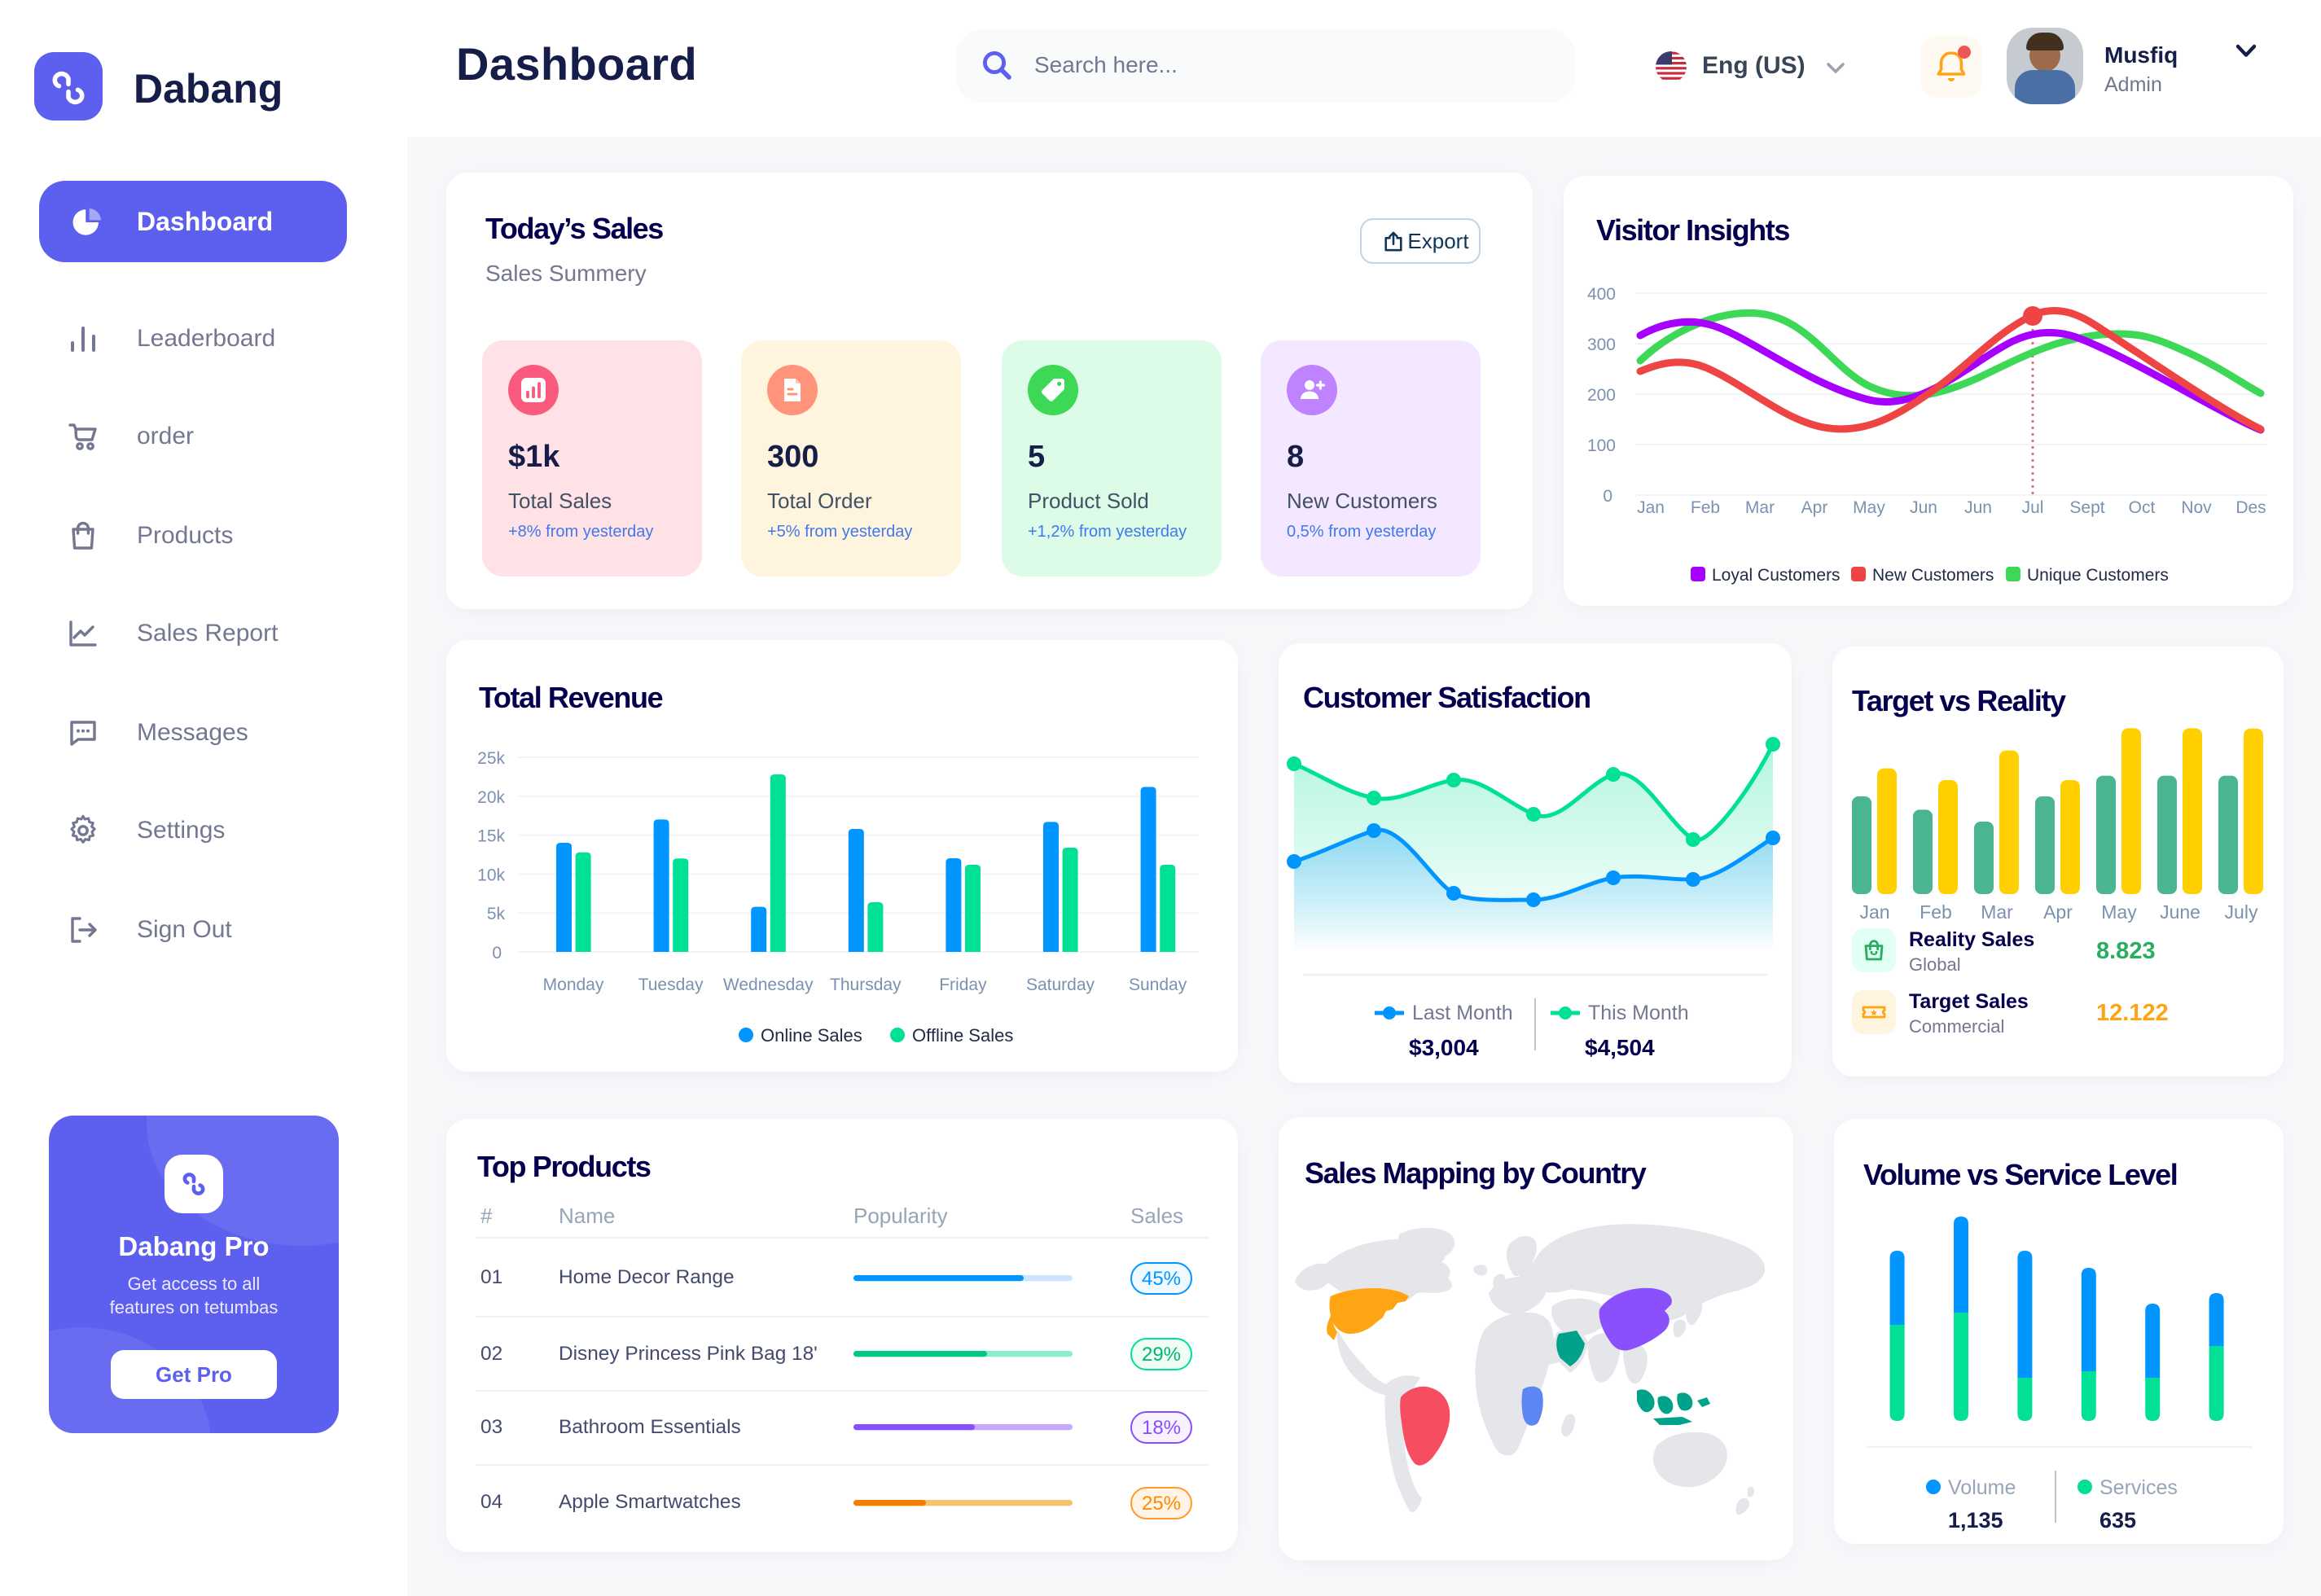 The image size is (2321, 1596). Describe the element at coordinates (688, 1354) in the screenshot. I see `svg-text: Disney Princess Pink Bag 18'` at that location.